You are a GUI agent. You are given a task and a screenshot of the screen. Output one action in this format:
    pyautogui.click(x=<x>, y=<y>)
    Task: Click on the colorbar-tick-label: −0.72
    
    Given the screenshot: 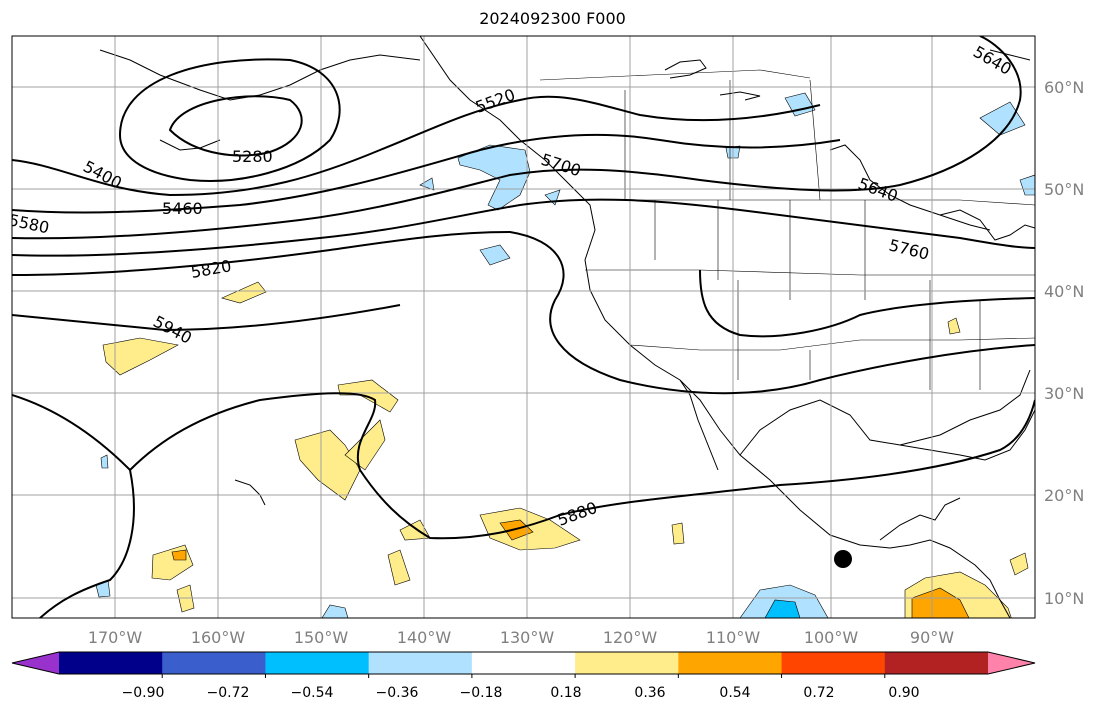 What is the action you would take?
    pyautogui.click(x=228, y=693)
    